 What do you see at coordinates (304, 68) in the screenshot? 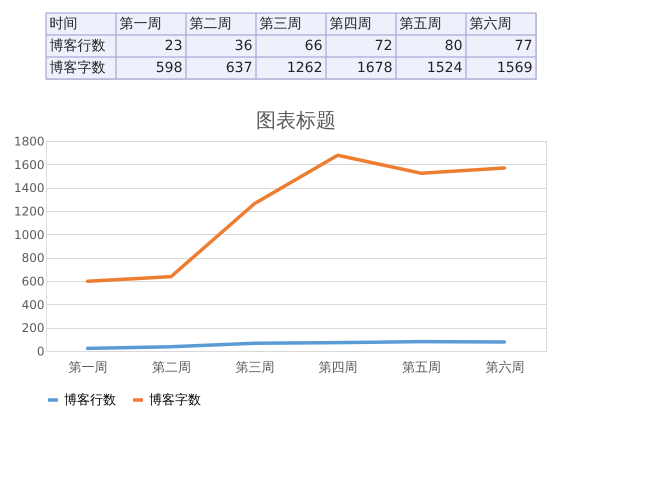
I see `data-label: 1262` at bounding box center [304, 68].